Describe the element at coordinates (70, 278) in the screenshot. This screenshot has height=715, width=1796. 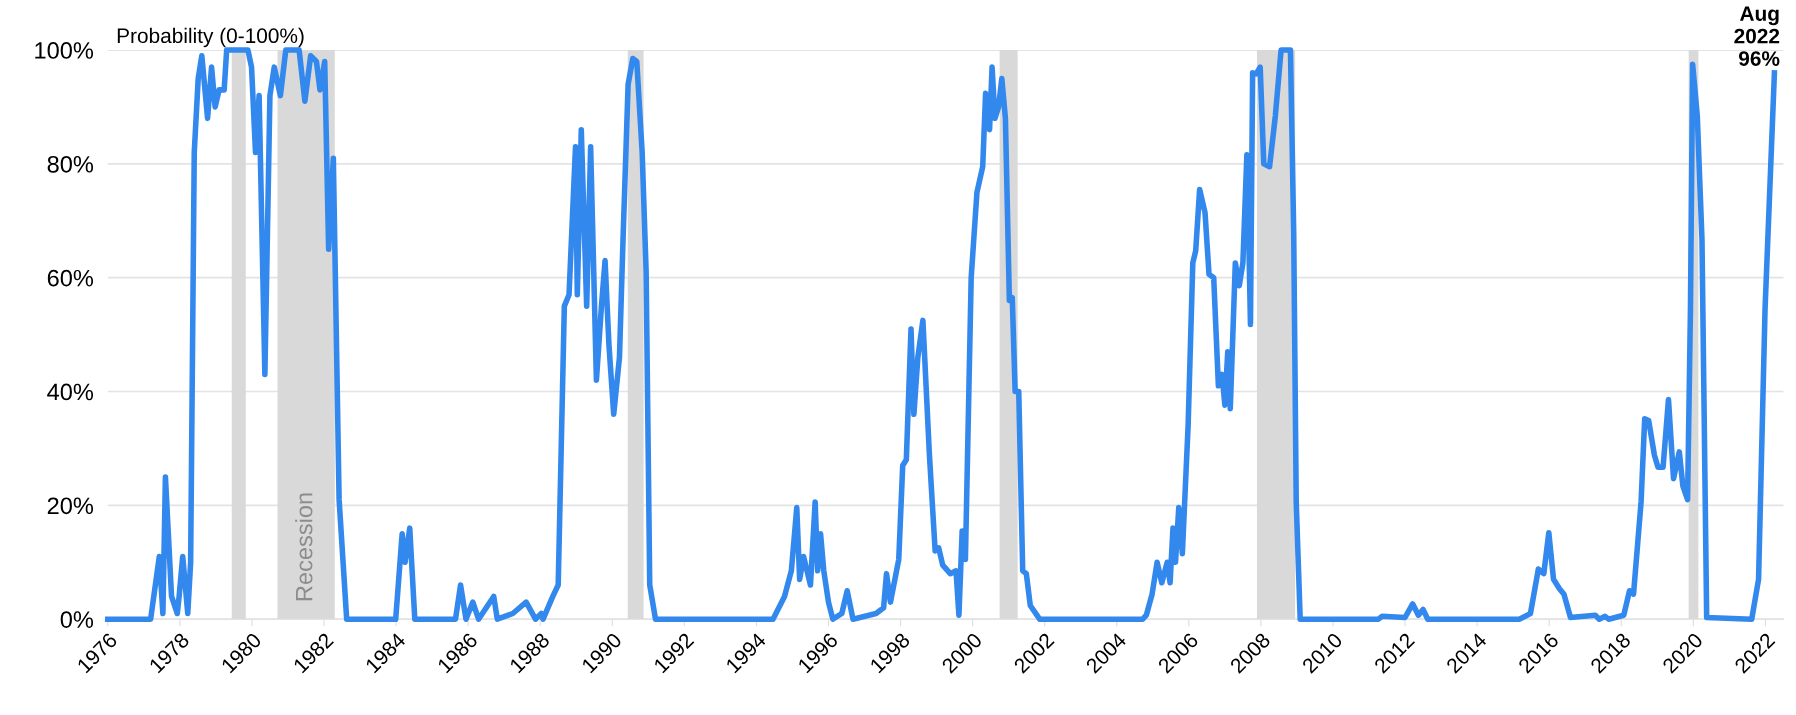
I see `y-tick-label: 60%` at that location.